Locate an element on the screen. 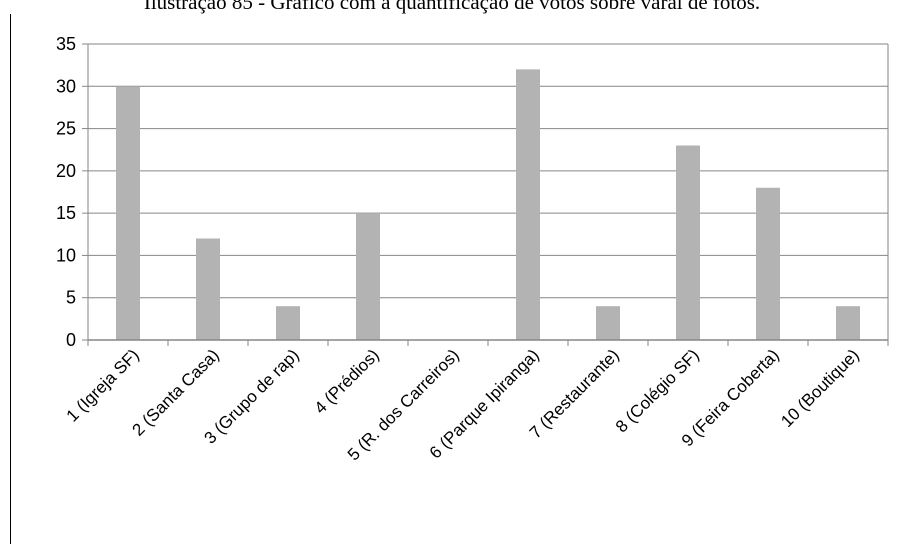 This screenshot has height=544, width=904. y-tick-label: 30 is located at coordinates (66, 86).